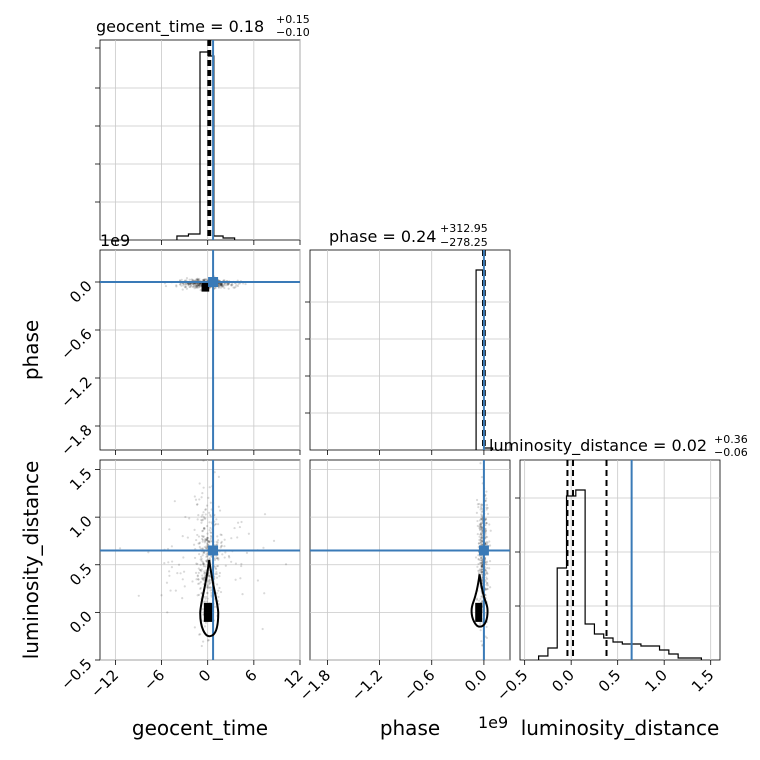  What do you see at coordinates (367, 685) in the screenshot?
I see `phase-tick-label: −1.2` at bounding box center [367, 685].